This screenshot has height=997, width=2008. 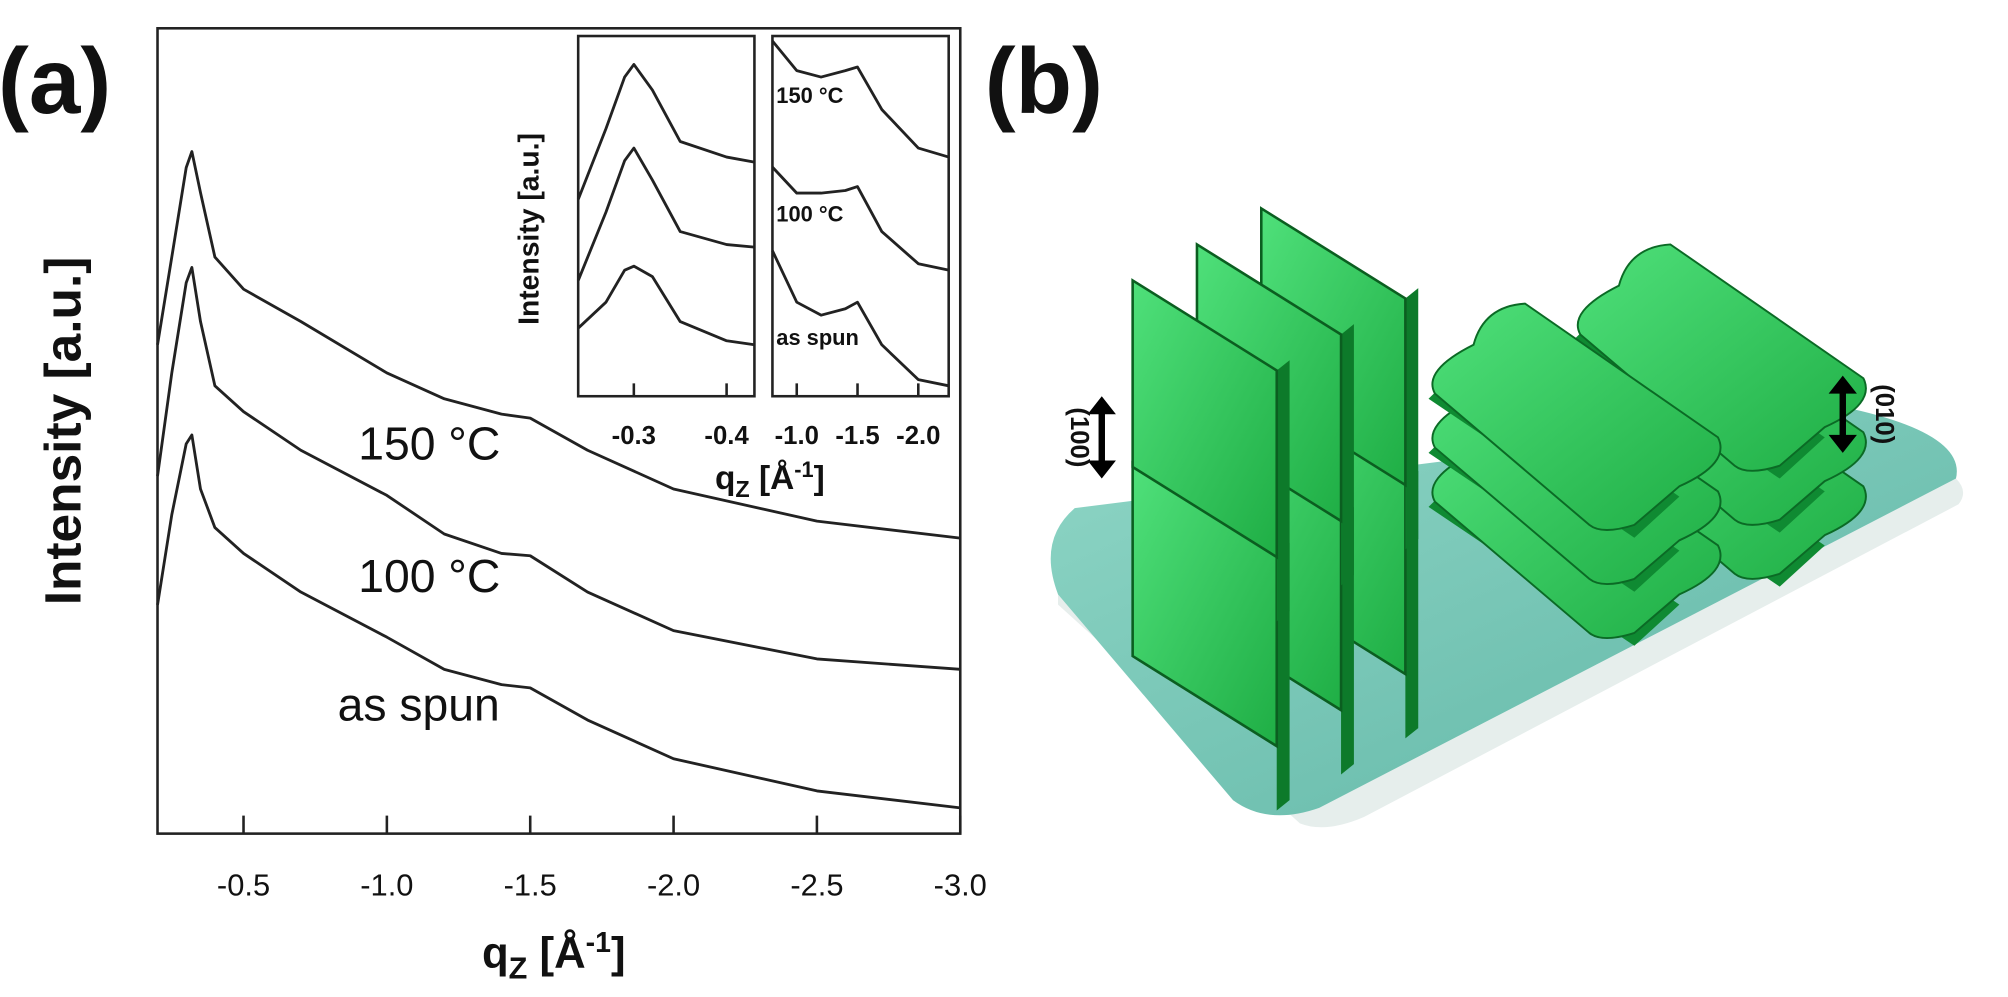 What do you see at coordinates (243, 884) in the screenshot?
I see `x-tick-label: -0.5` at bounding box center [243, 884].